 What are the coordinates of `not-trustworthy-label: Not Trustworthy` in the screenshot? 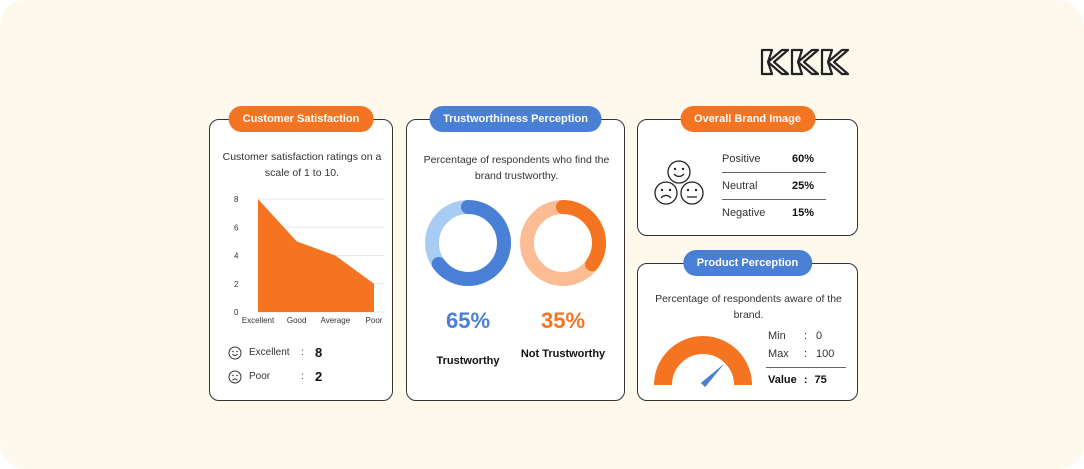 It's located at (563, 354).